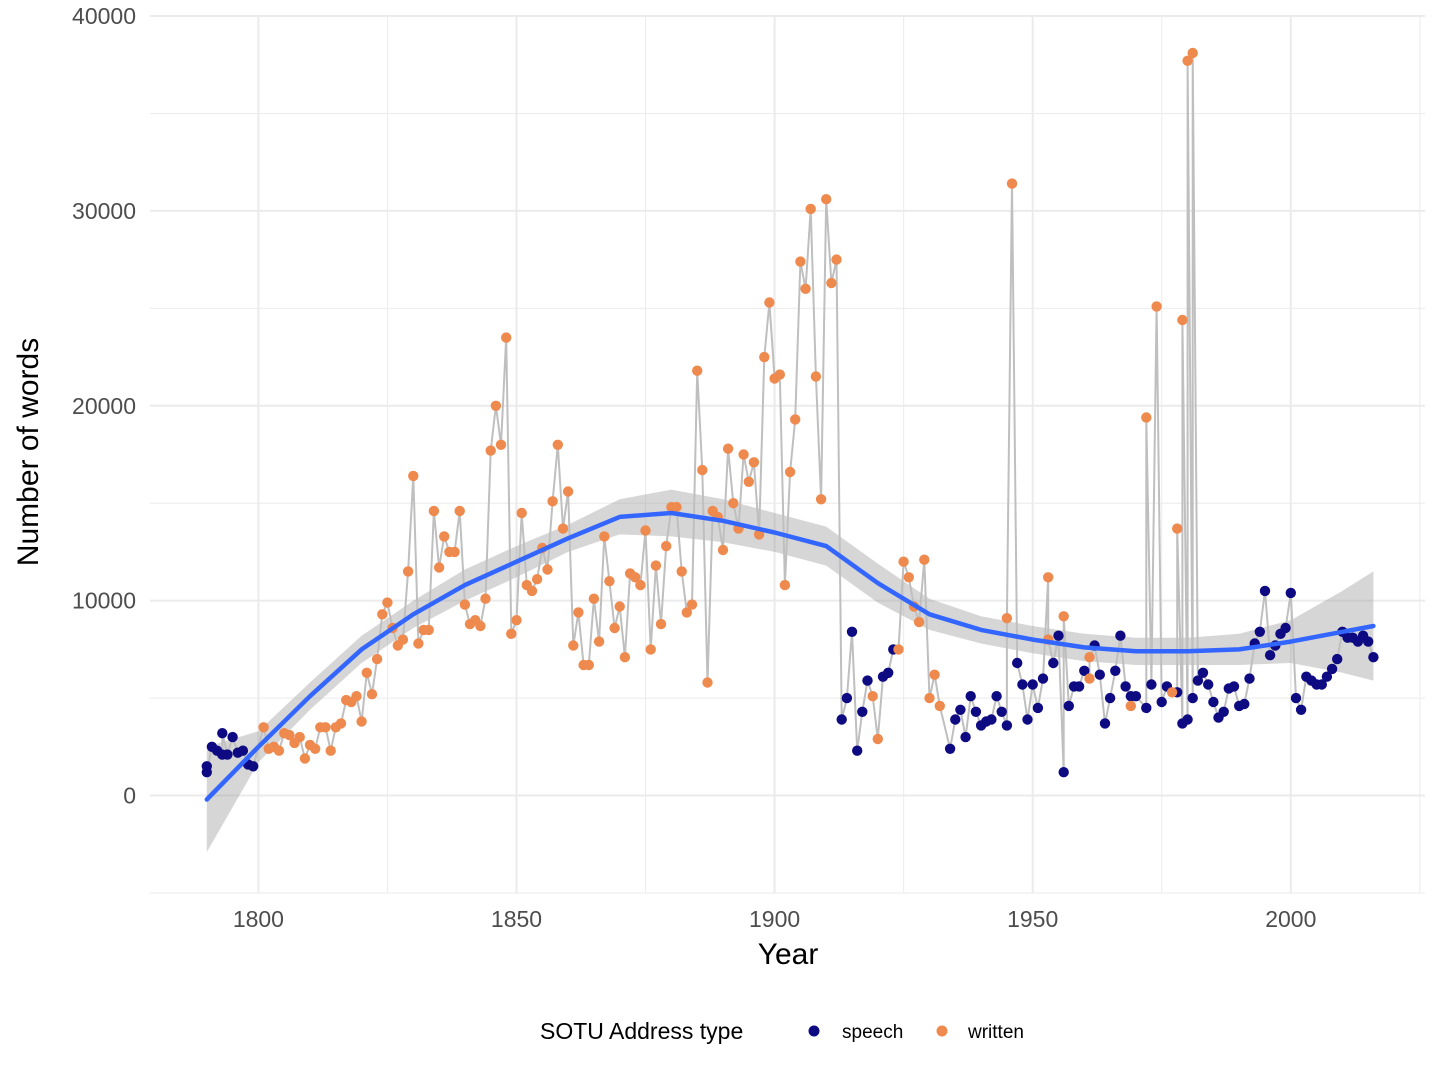  Describe the element at coordinates (641, 1031) in the screenshot. I see `legend-title: SOTU Address type` at that location.